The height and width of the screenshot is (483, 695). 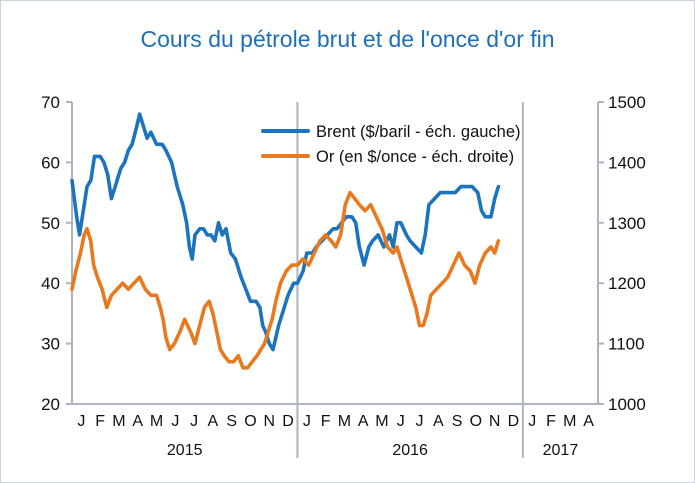 What do you see at coordinates (50, 223) in the screenshot?
I see `left-tick-label: 50` at bounding box center [50, 223].